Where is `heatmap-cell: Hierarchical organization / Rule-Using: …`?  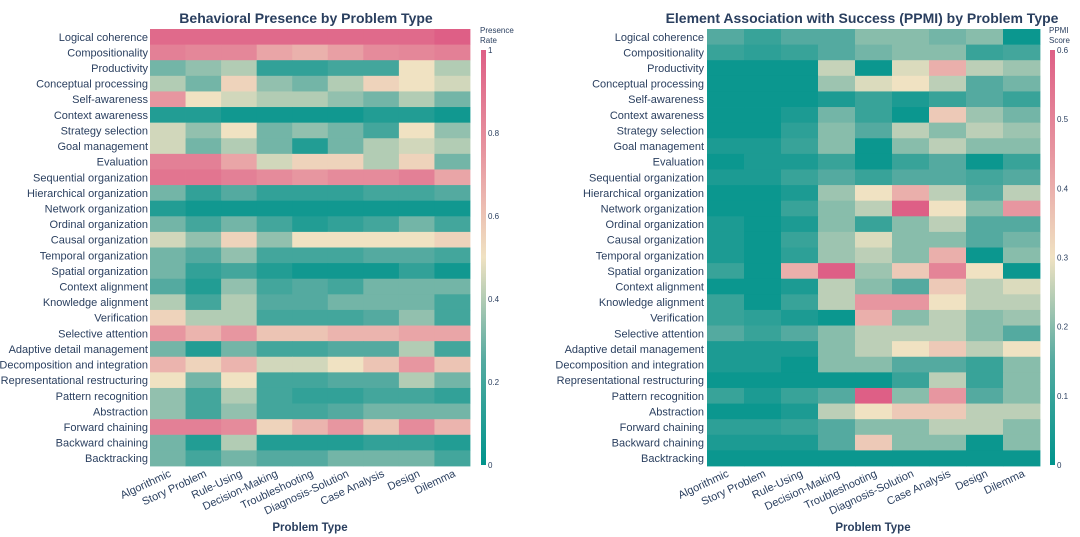 heatmap-cell: Hierarchical organization / Rule-Using: … is located at coordinates (239, 193).